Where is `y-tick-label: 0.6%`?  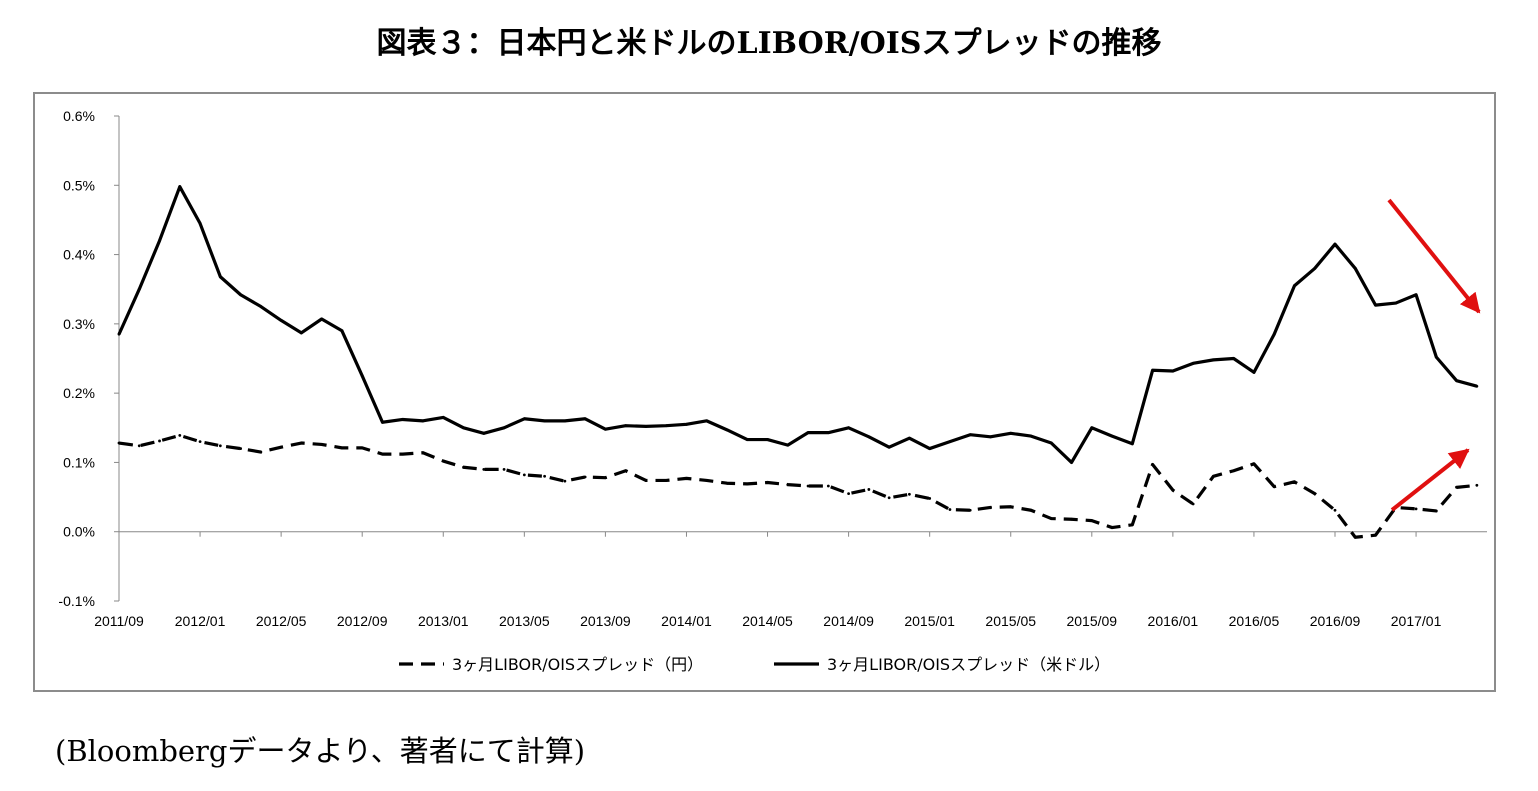 y-tick-label: 0.6% is located at coordinates (79, 116).